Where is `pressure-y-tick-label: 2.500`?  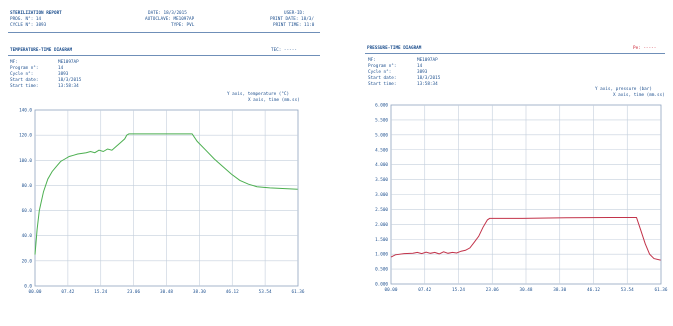 pressure-y-tick-label: 2.500 is located at coordinates (381, 210).